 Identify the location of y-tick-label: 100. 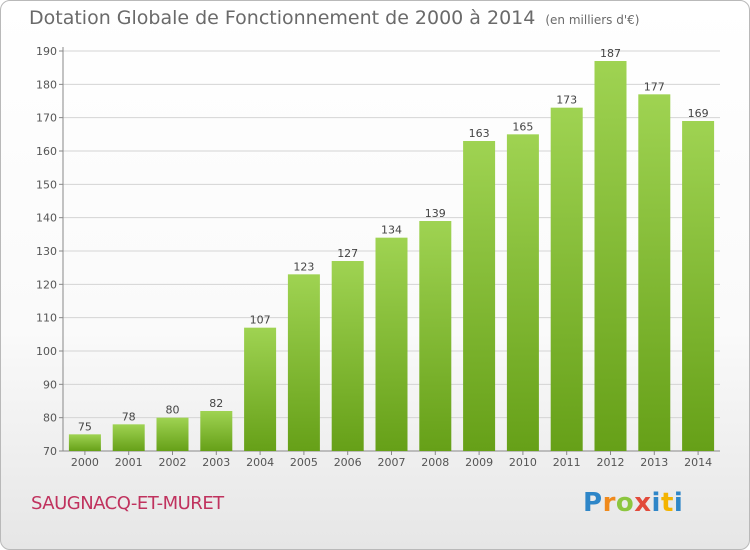
(46, 351).